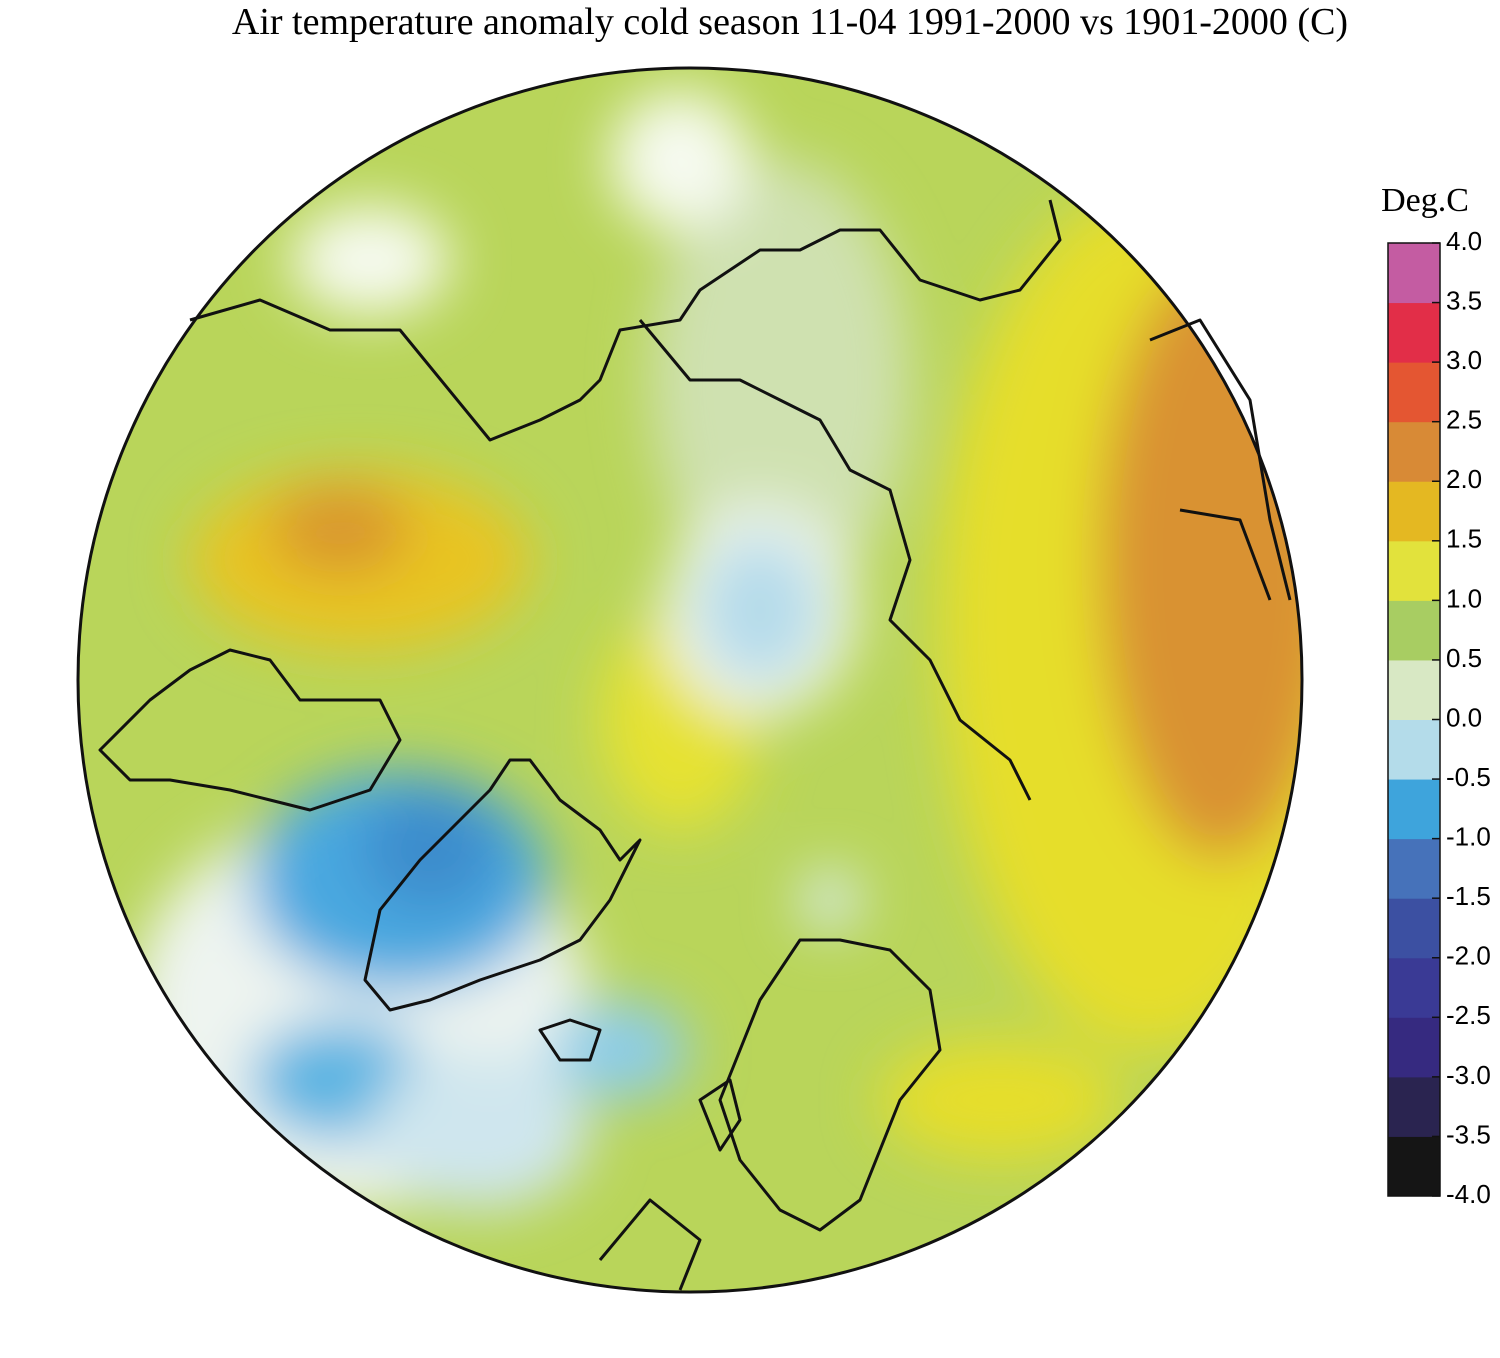 The width and height of the screenshot is (1500, 1358). What do you see at coordinates (1464, 241) in the screenshot?
I see `colorbar-tick-label: 4.0` at bounding box center [1464, 241].